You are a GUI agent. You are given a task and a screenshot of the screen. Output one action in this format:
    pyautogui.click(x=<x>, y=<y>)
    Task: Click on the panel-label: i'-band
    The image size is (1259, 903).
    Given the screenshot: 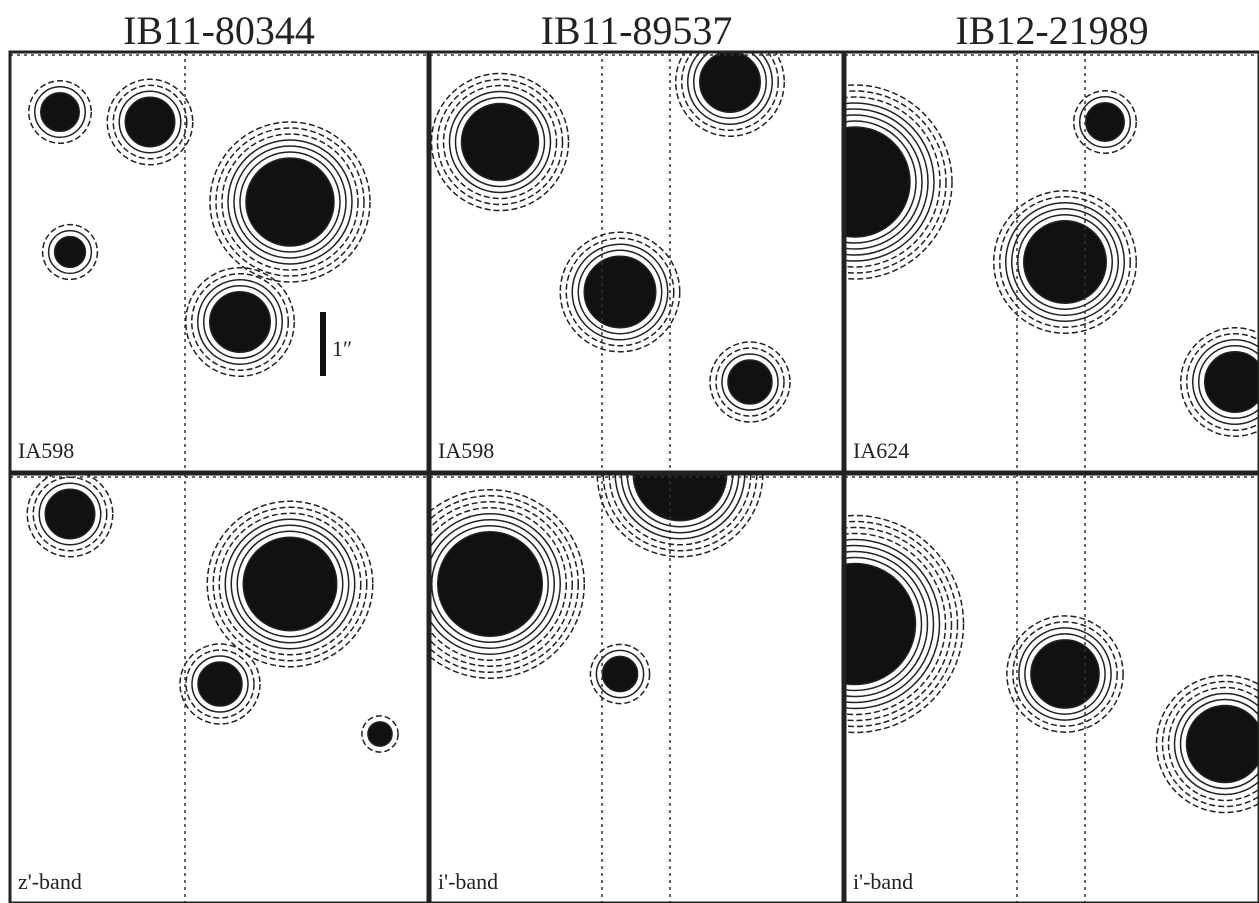 What is the action you would take?
    pyautogui.click(x=468, y=881)
    